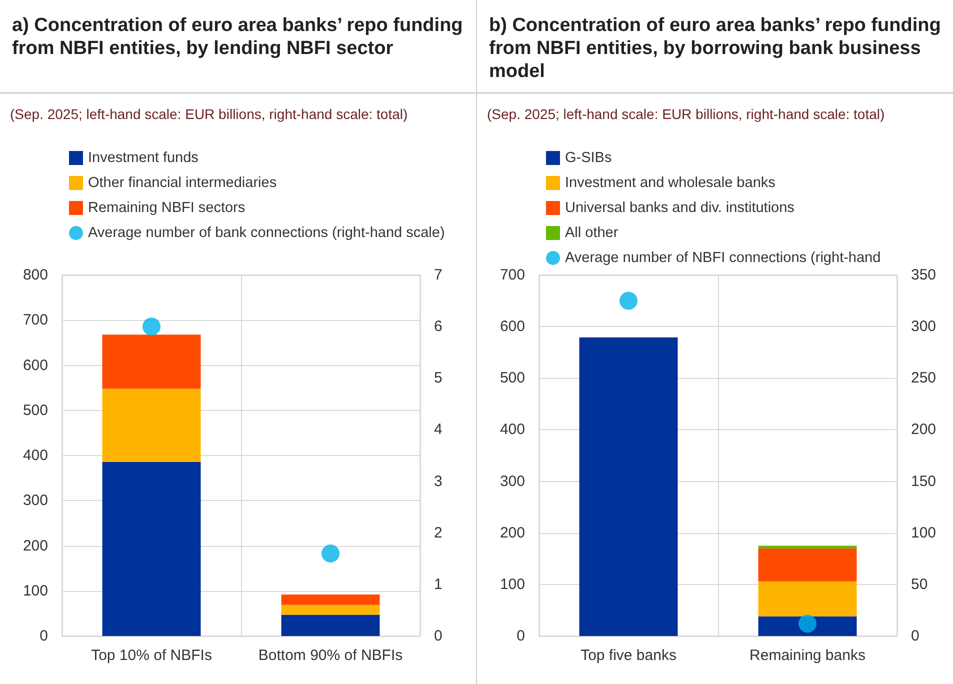 The width and height of the screenshot is (953, 684). Describe the element at coordinates (923, 275) in the screenshot. I see `y2-tick-label: 350` at that location.